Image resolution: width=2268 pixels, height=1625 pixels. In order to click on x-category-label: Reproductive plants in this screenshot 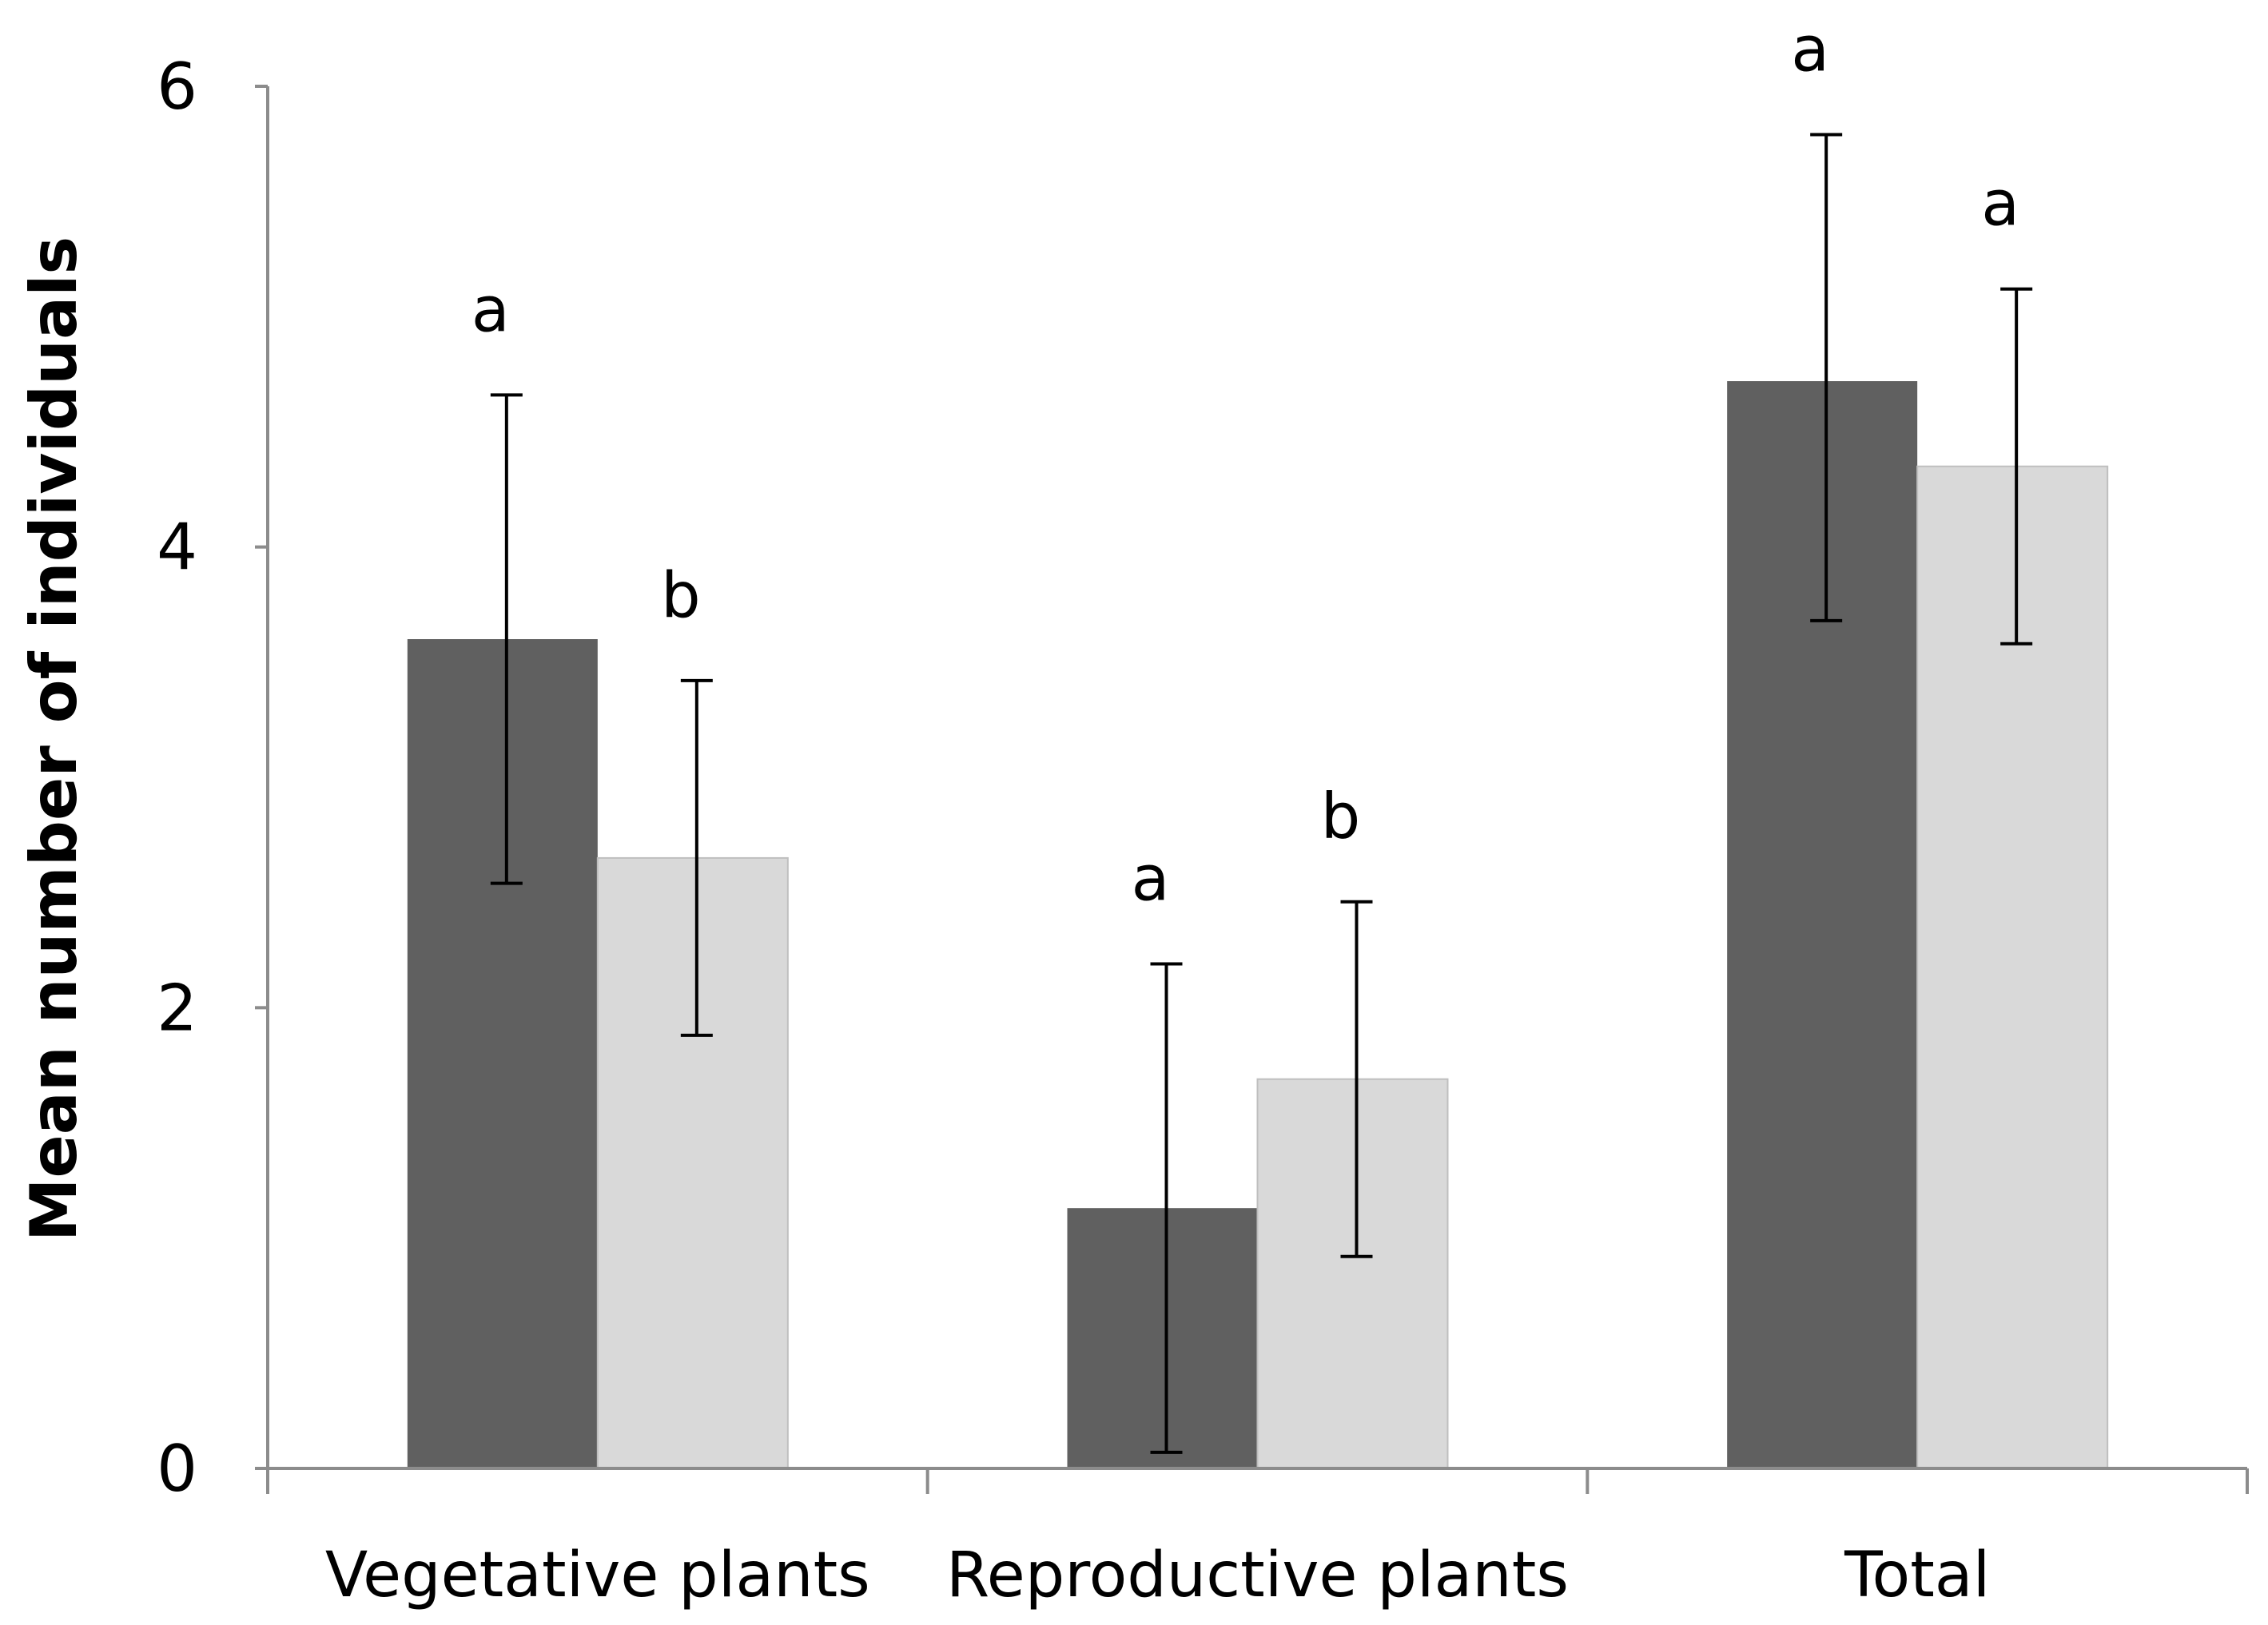, I will do `click(1257, 1575)`.